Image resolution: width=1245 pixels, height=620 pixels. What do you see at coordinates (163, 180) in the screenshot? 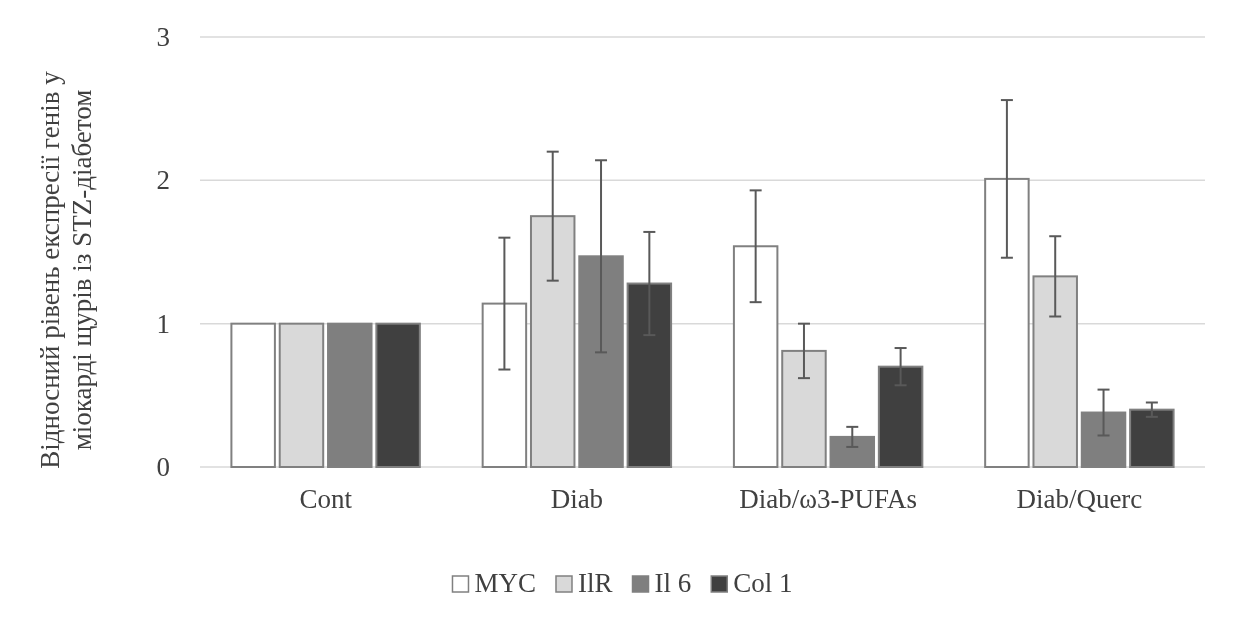
I see `y-tick-label: 2` at bounding box center [163, 180].